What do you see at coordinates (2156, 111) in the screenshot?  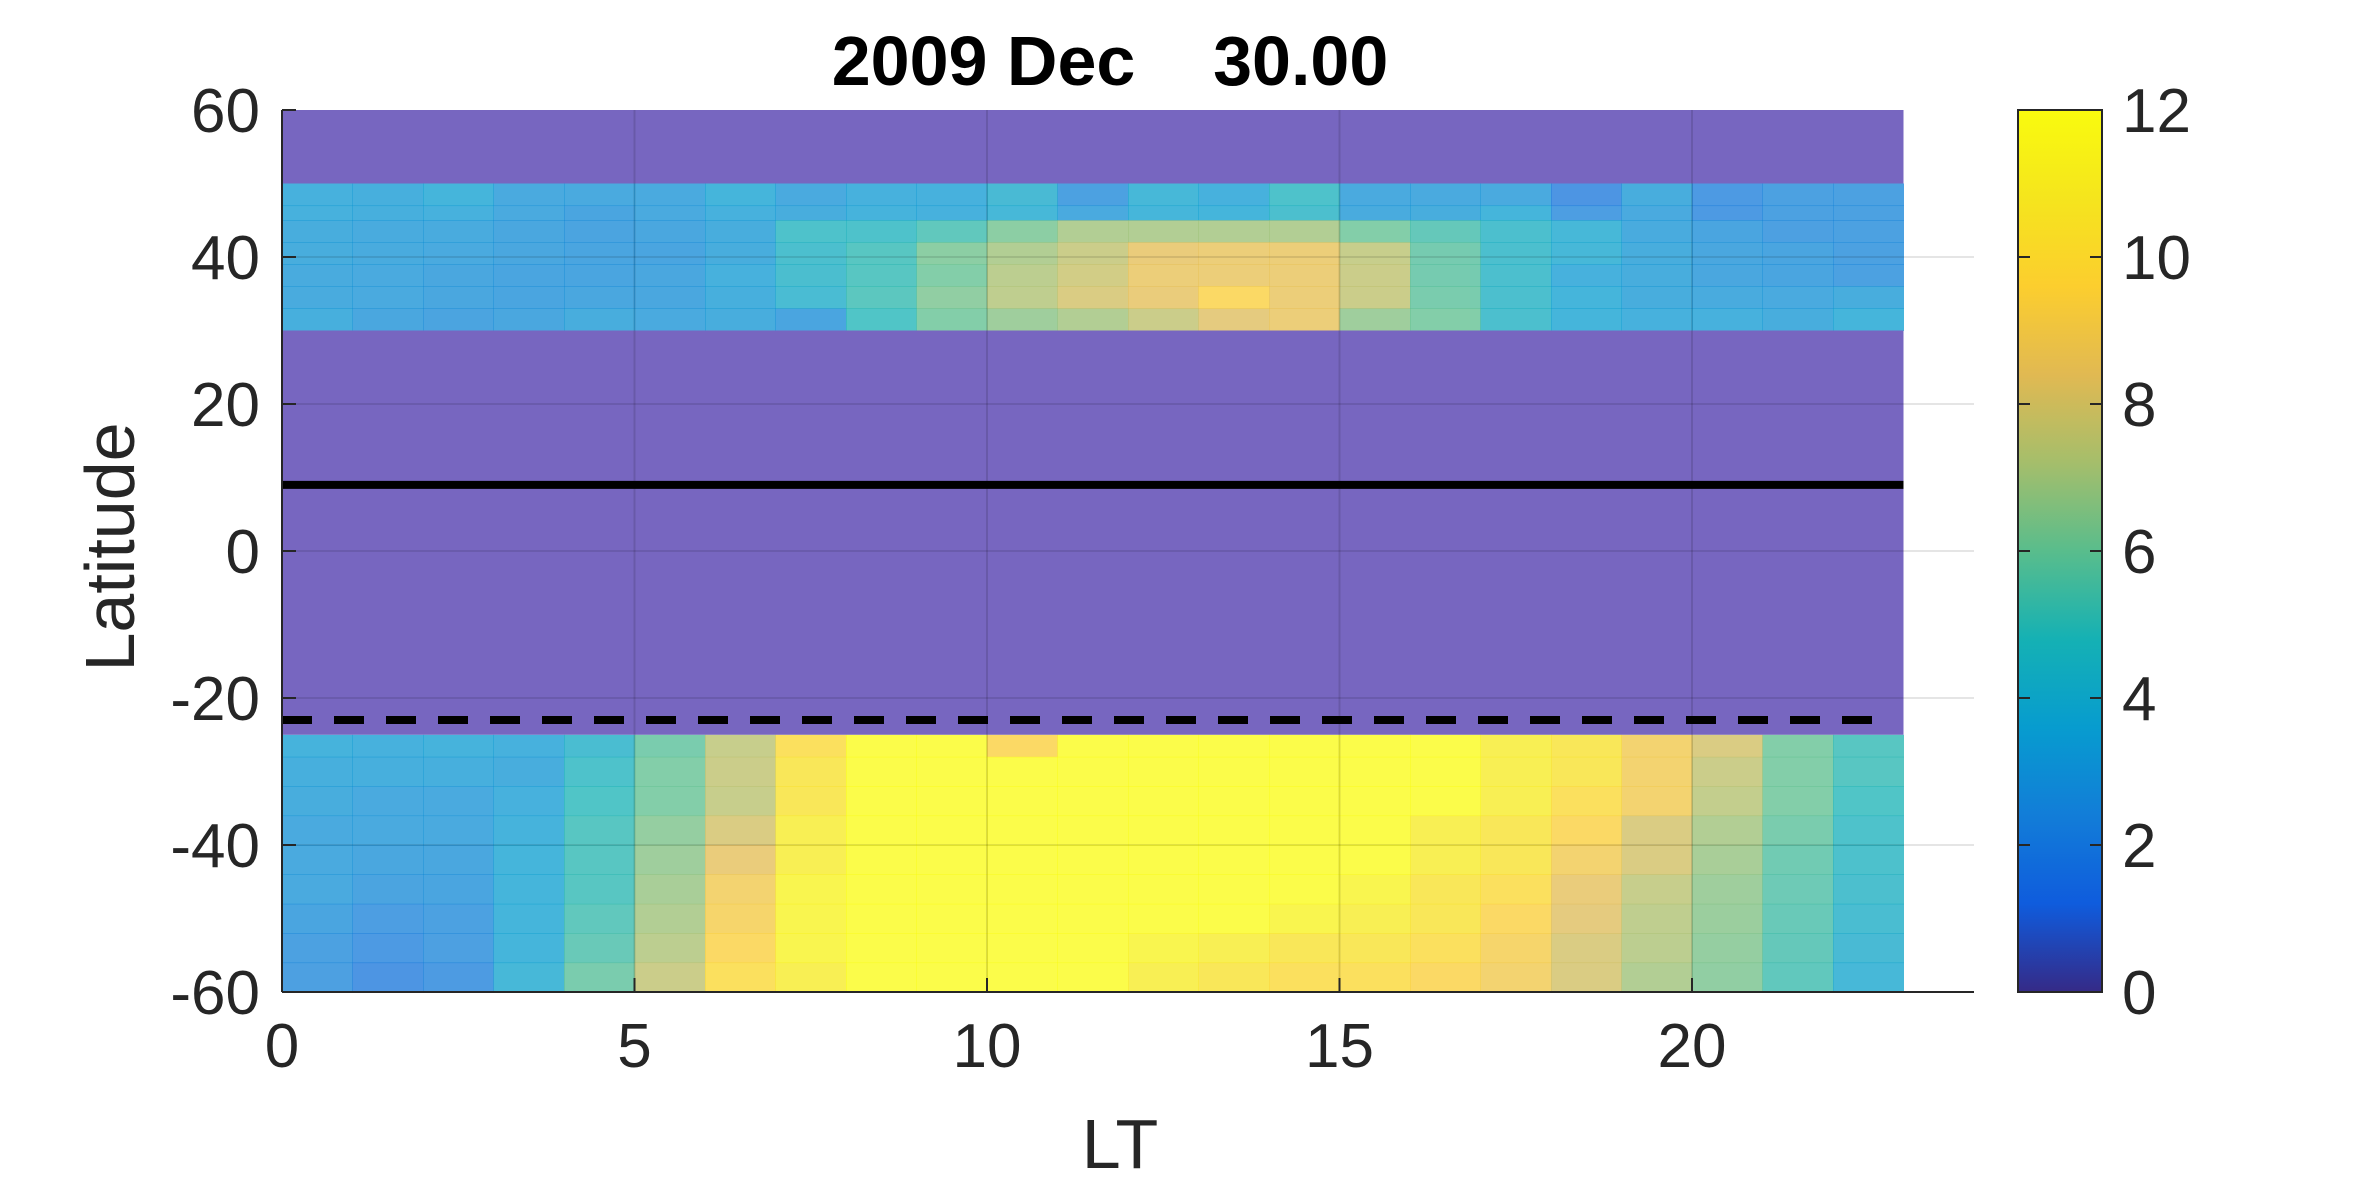 I see `colorbar-tick-label: 12` at bounding box center [2156, 111].